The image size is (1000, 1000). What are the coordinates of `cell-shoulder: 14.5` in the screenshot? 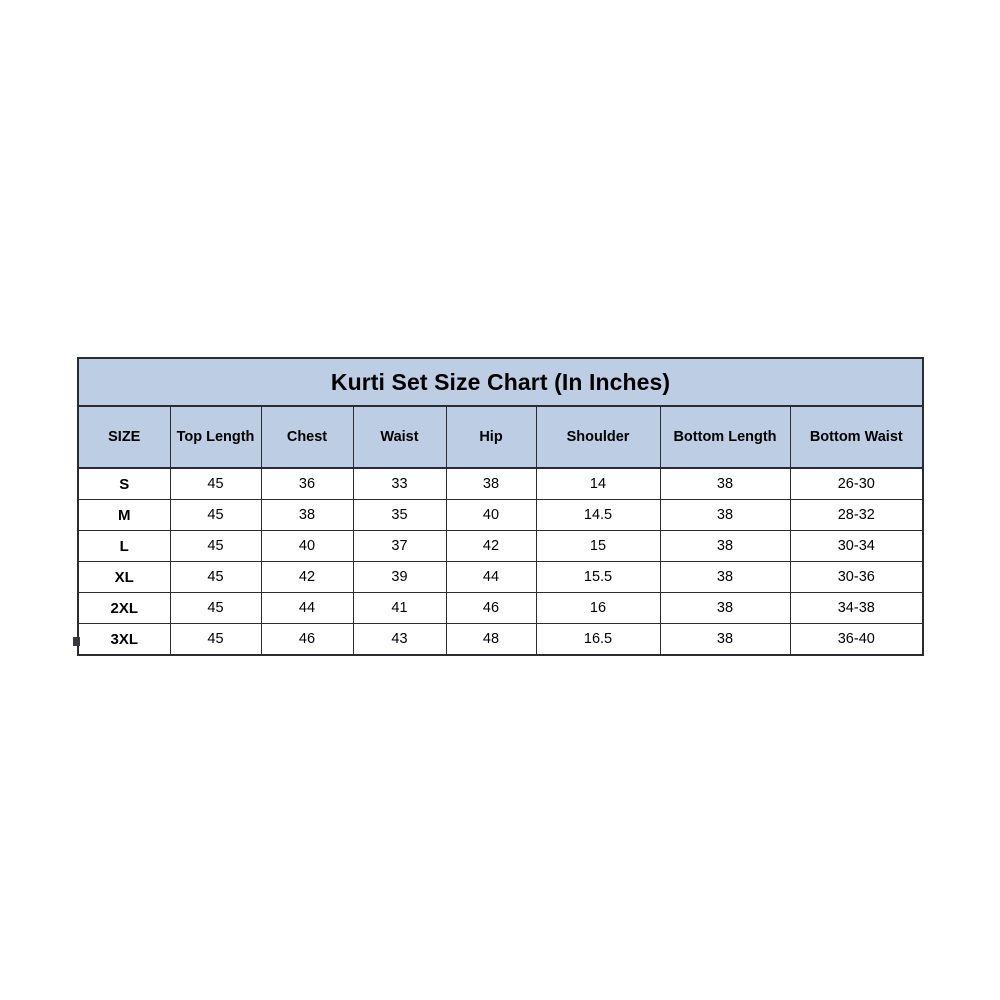 It's located at (598, 515).